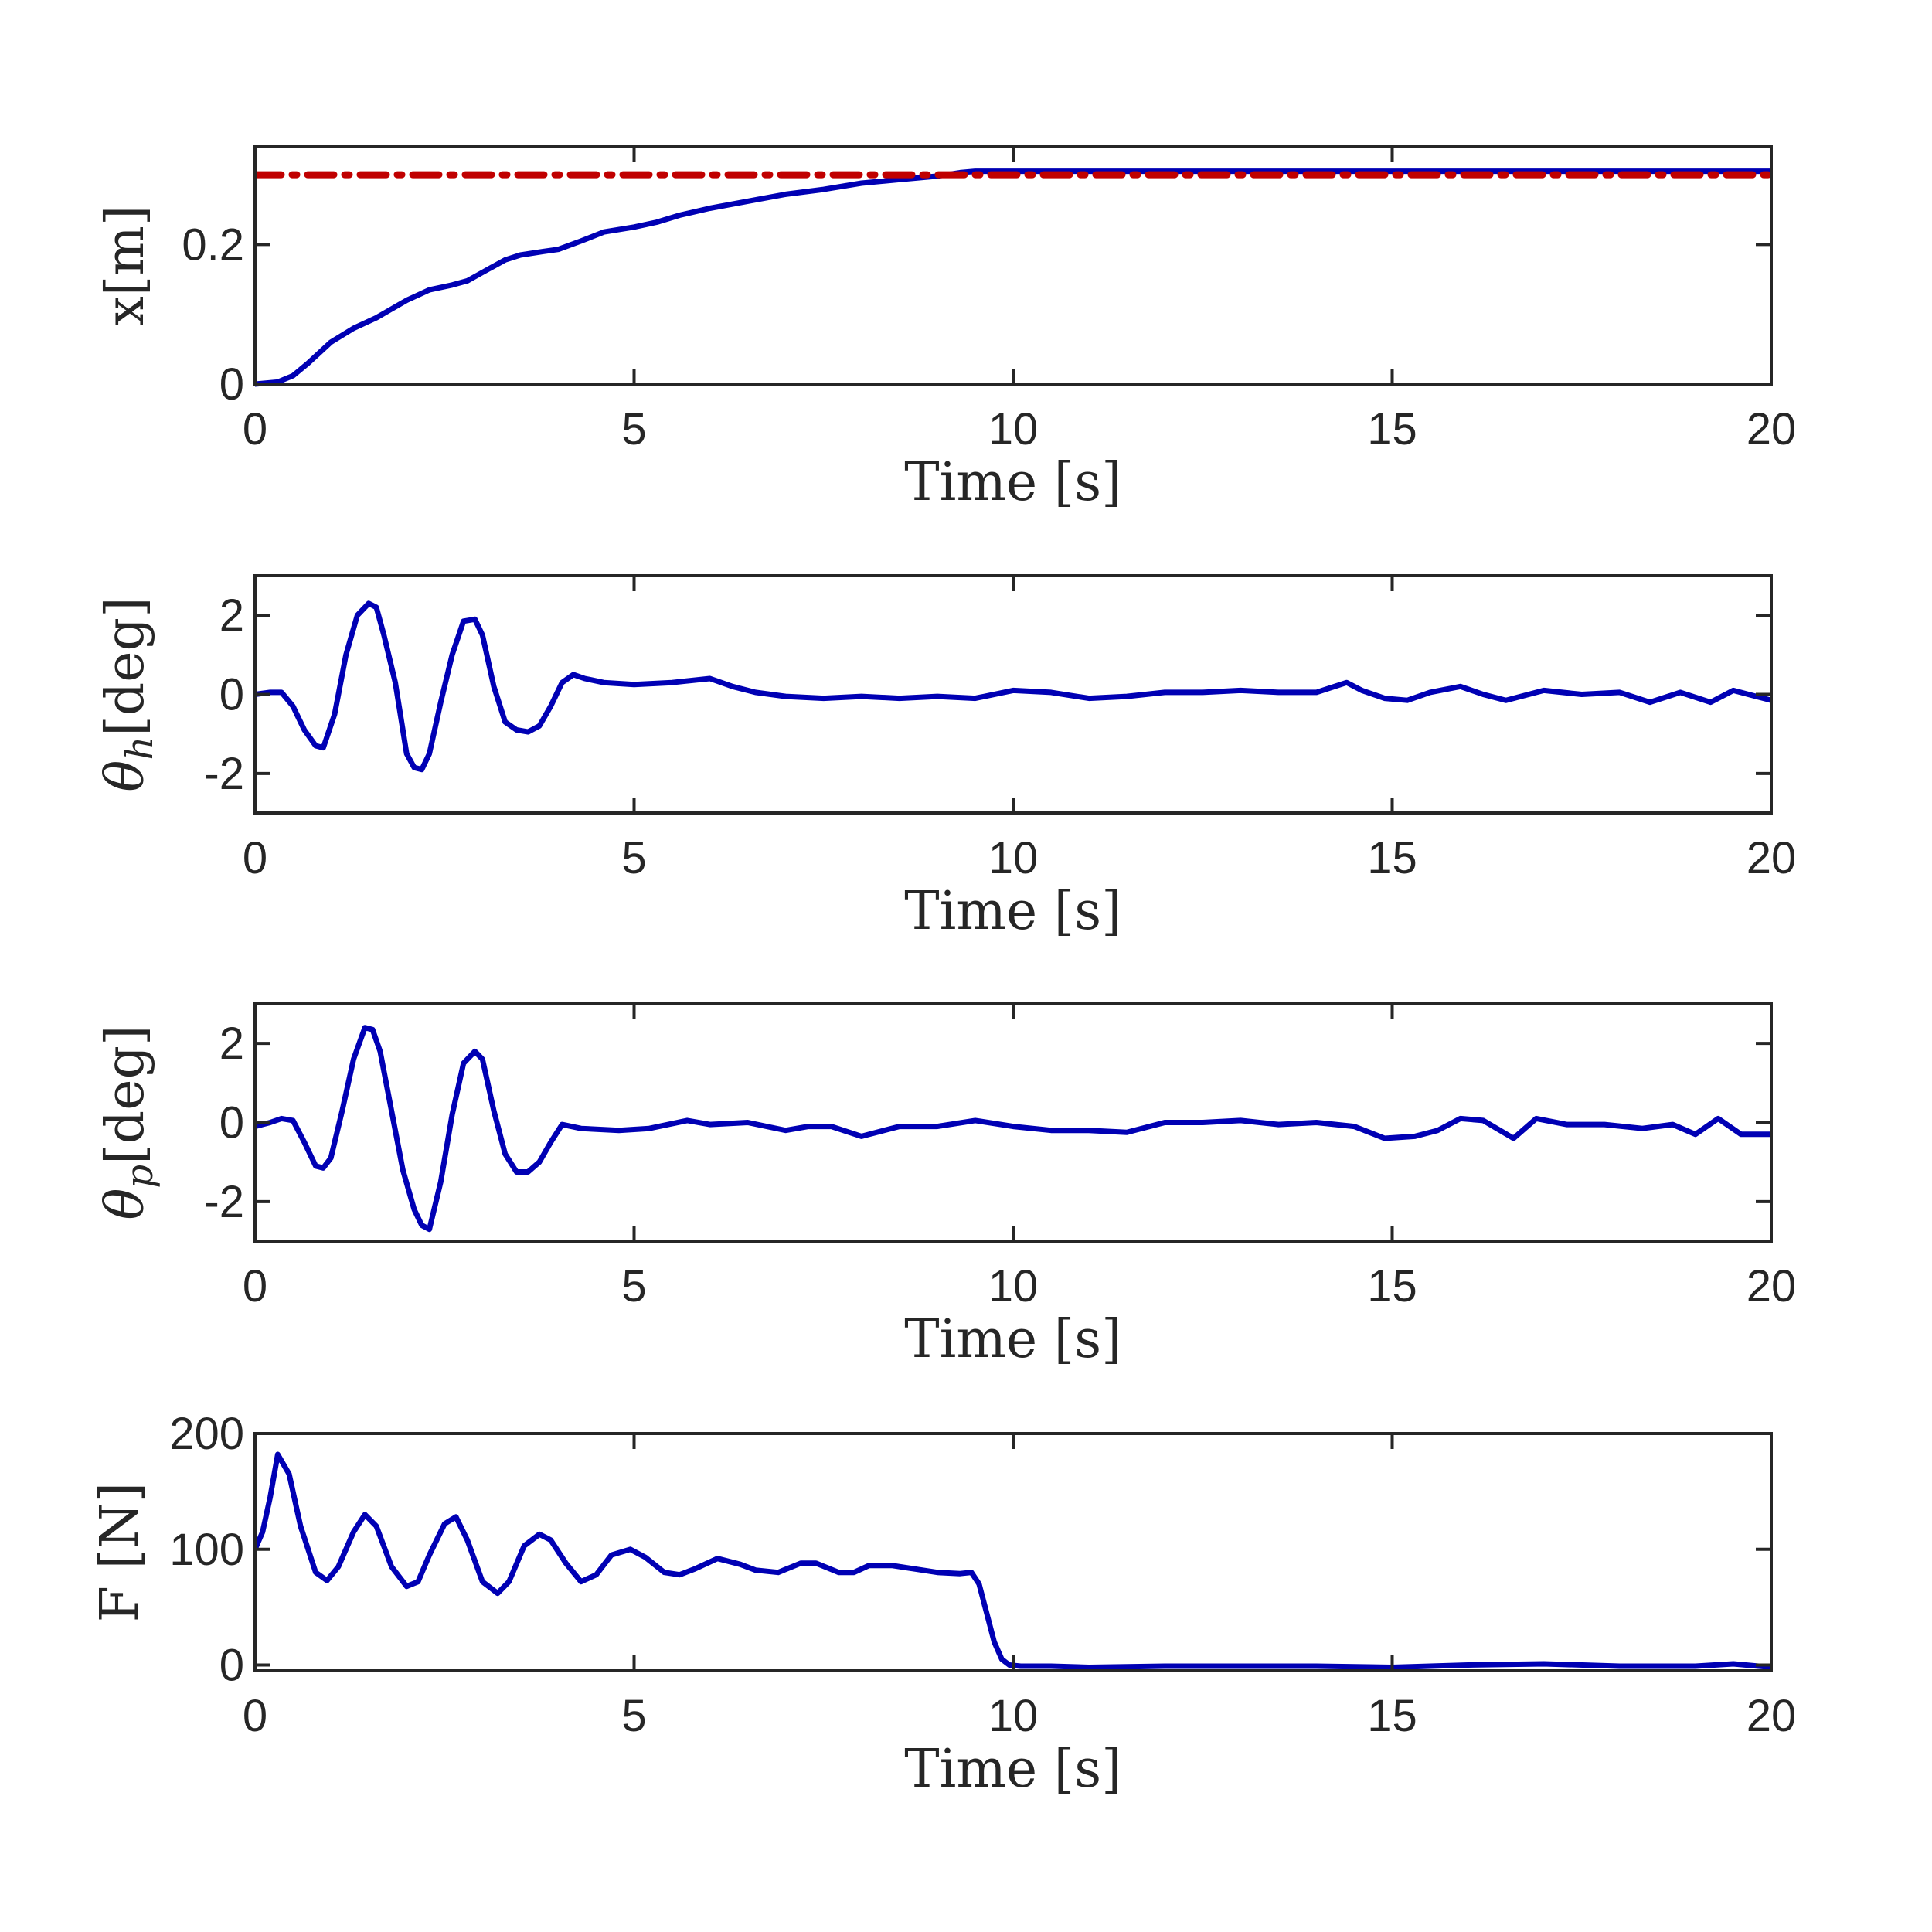  I want to click on y-axis-label-position: x[m], so click(126, 266).